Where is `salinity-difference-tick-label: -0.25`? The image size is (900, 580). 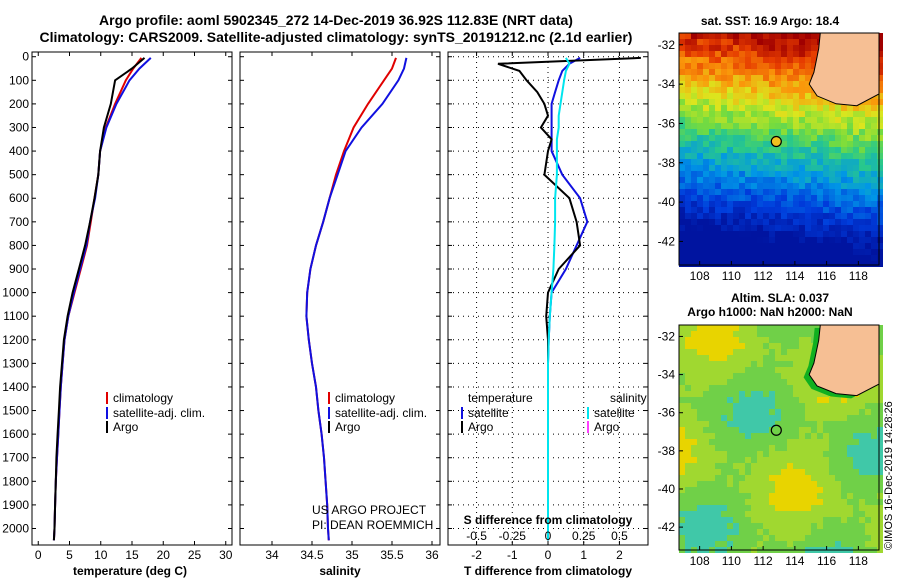 salinity-difference-tick-label: -0.25 is located at coordinates (513, 536).